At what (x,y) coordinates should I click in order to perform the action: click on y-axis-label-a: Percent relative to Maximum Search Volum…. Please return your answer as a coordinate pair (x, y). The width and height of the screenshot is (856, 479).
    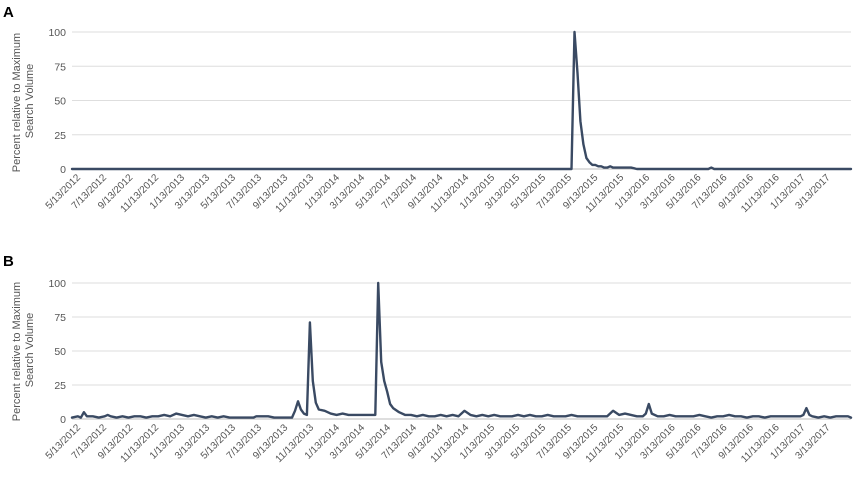
    Looking at the image, I should click on (23, 101).